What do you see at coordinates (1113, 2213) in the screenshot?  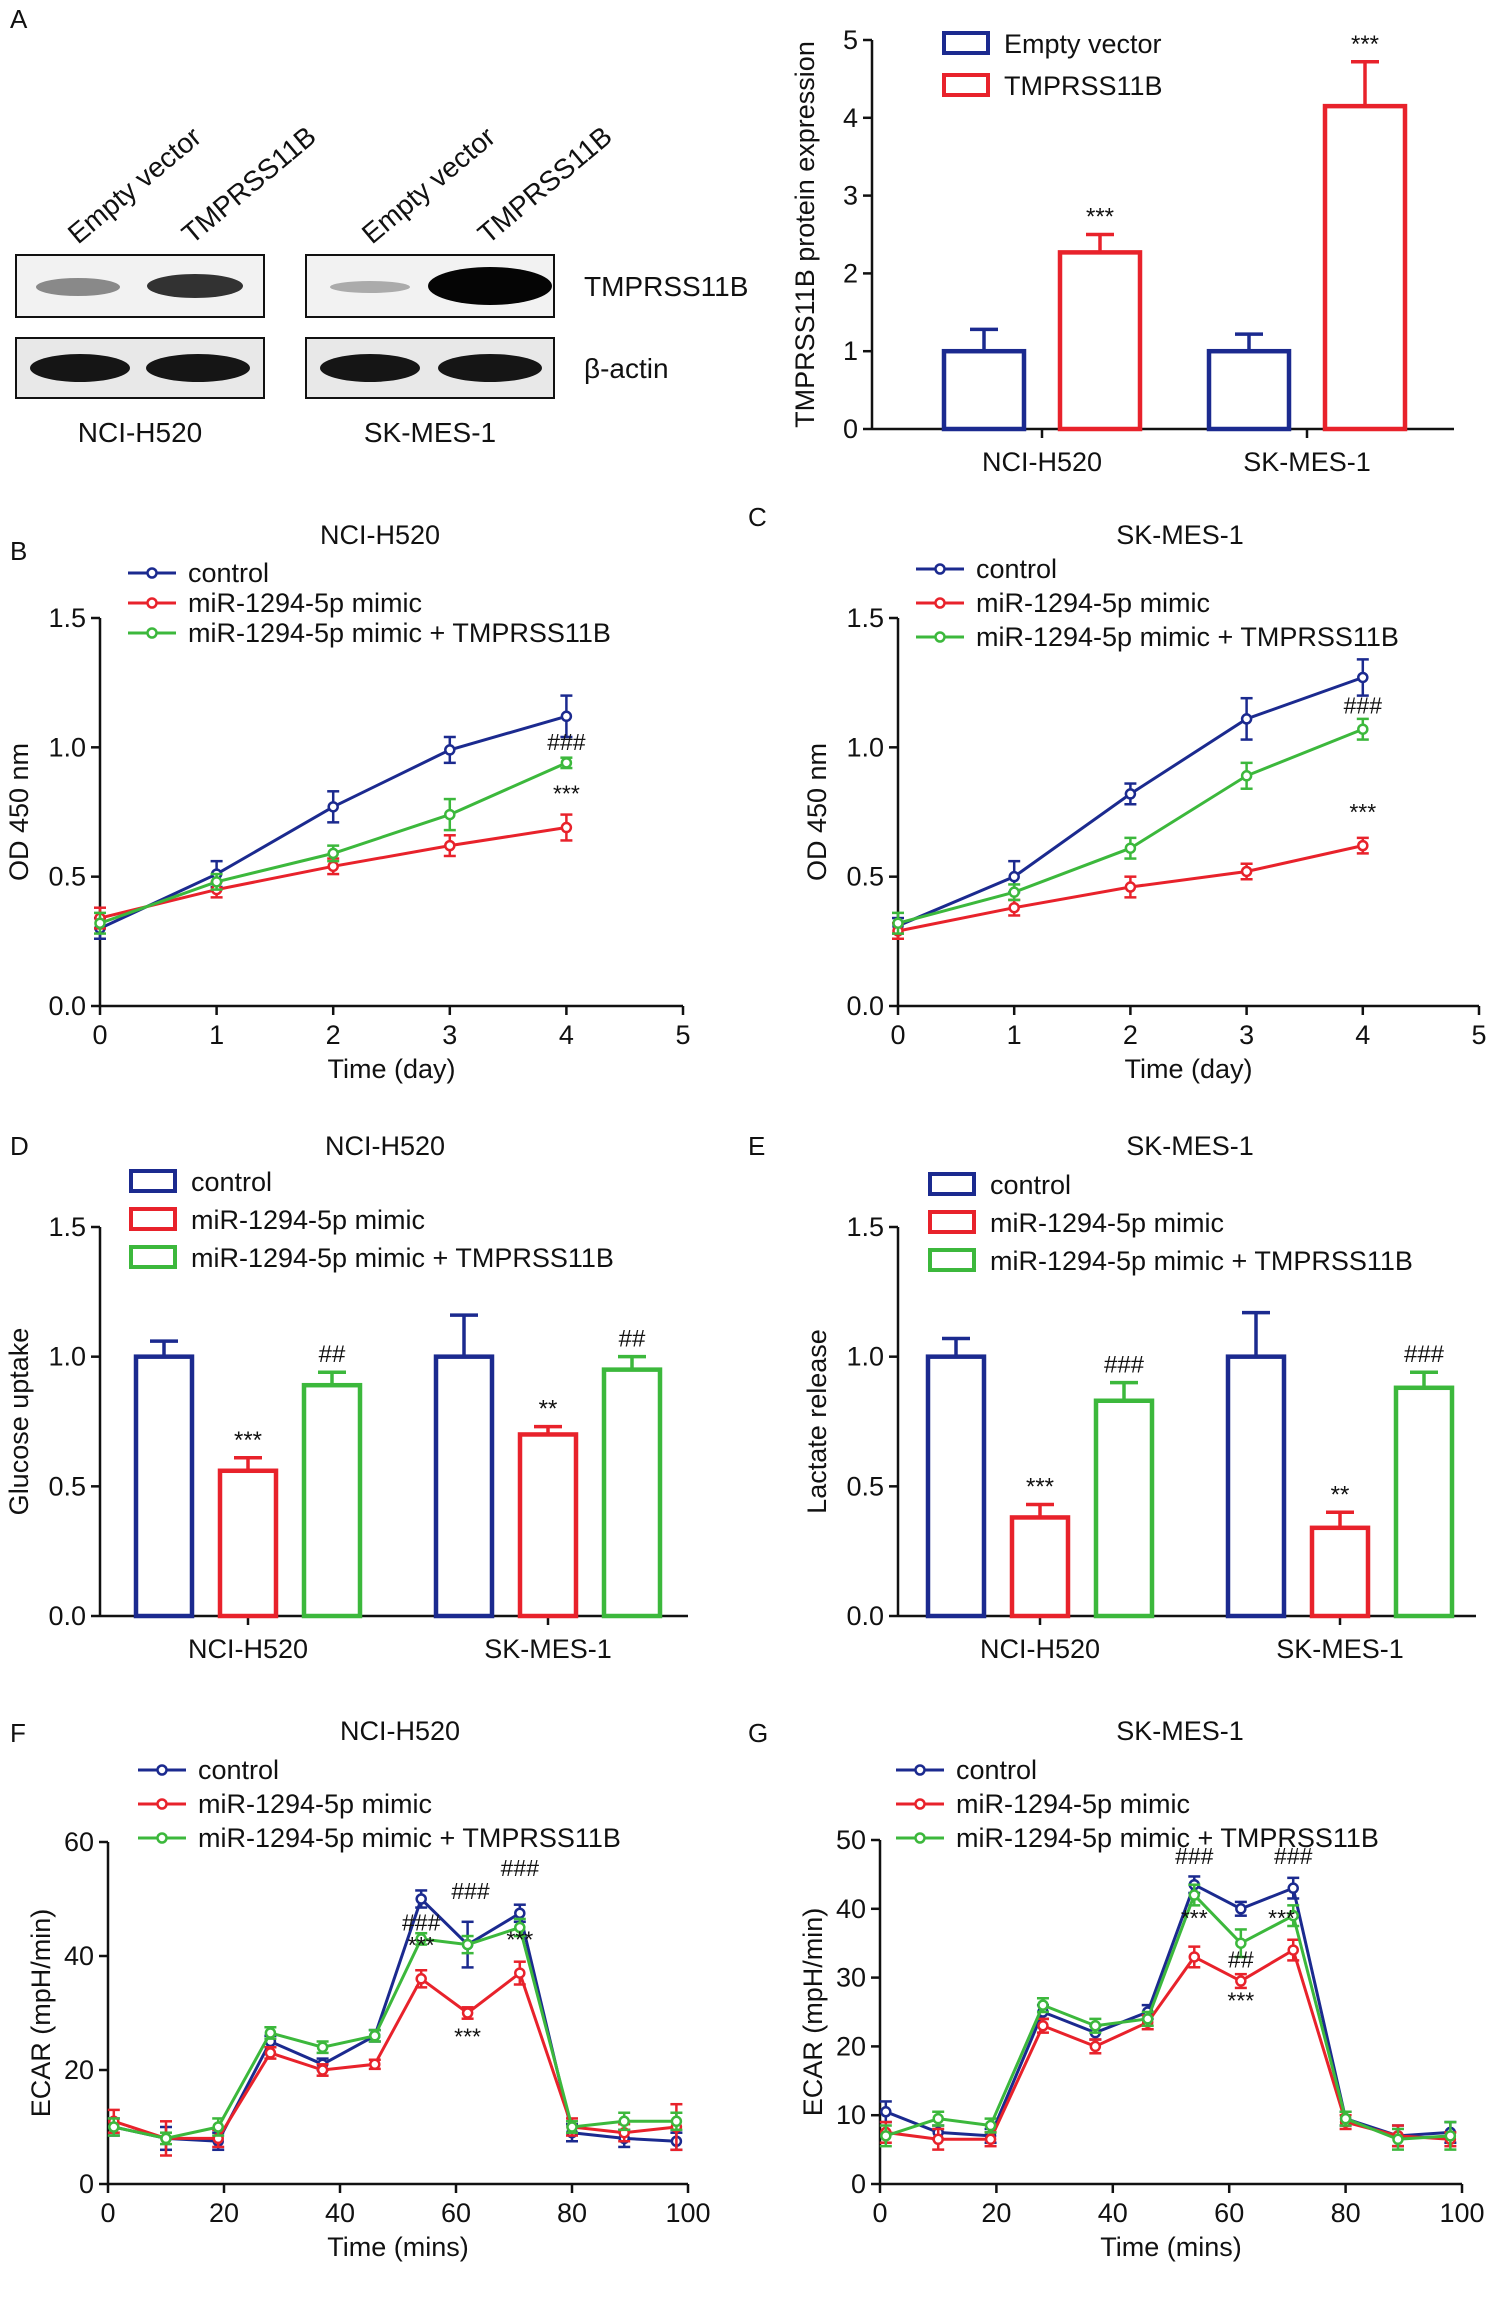 I see `x-tick-label: 40` at bounding box center [1113, 2213].